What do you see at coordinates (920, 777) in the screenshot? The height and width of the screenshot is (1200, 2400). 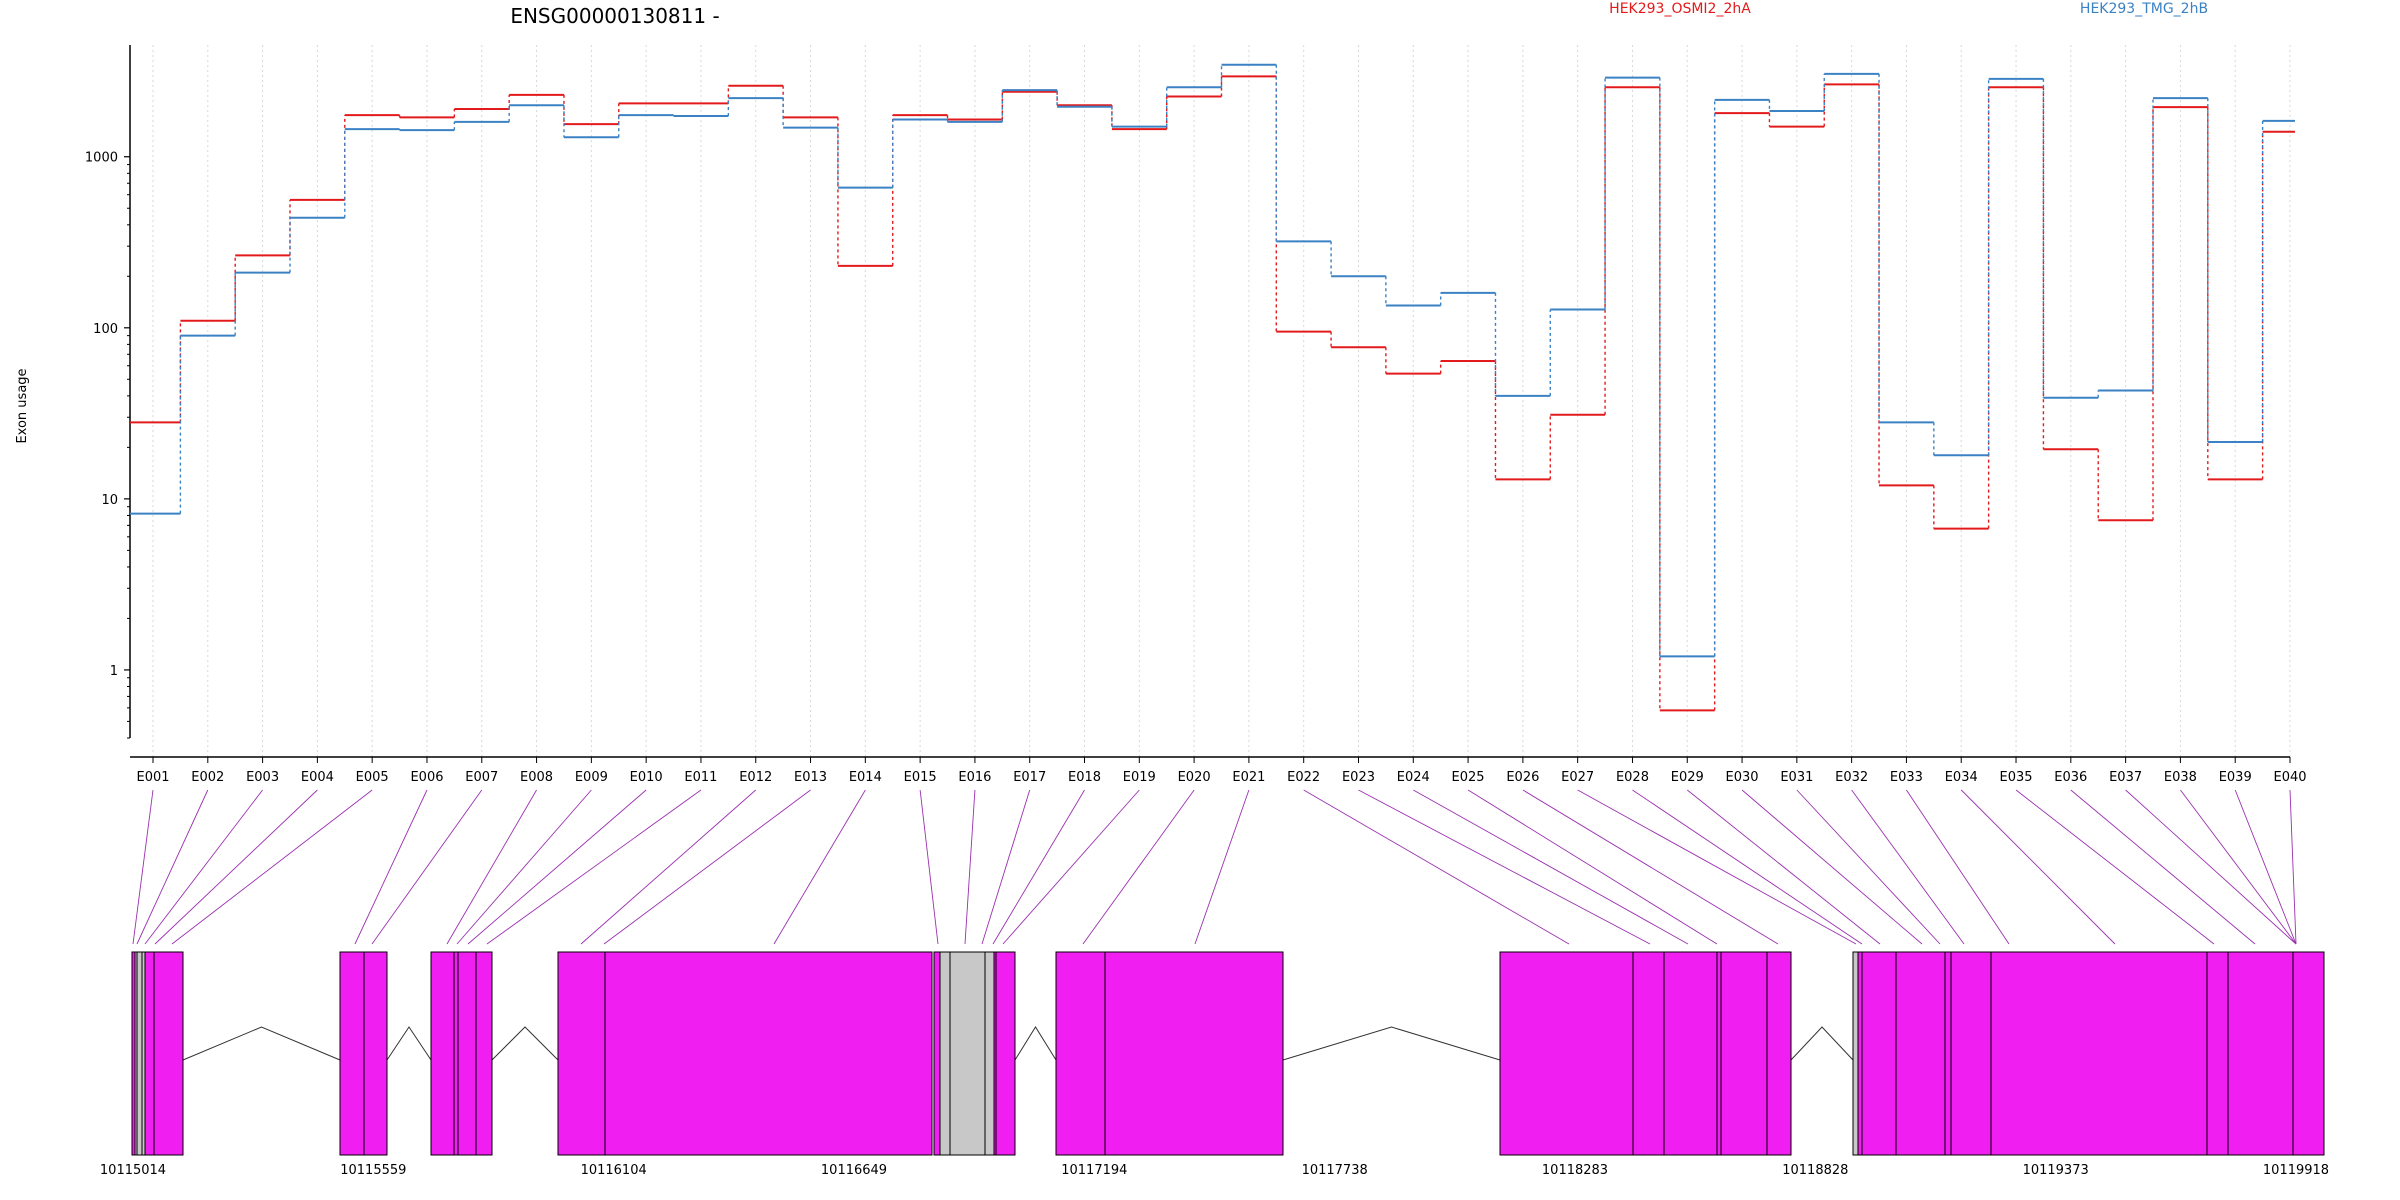 I see `exon-label: E015` at bounding box center [920, 777].